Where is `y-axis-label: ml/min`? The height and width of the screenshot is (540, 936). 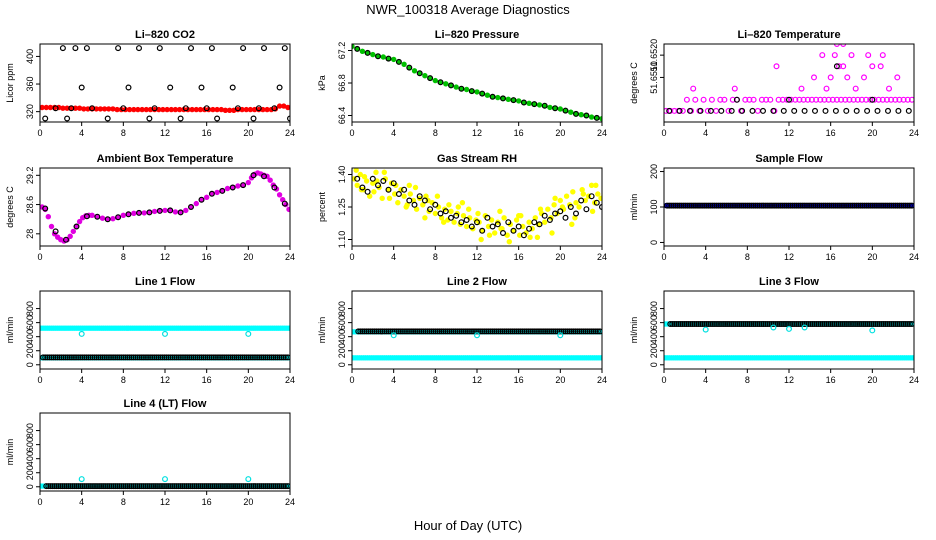
y-axis-label: ml/min is located at coordinates (634, 207).